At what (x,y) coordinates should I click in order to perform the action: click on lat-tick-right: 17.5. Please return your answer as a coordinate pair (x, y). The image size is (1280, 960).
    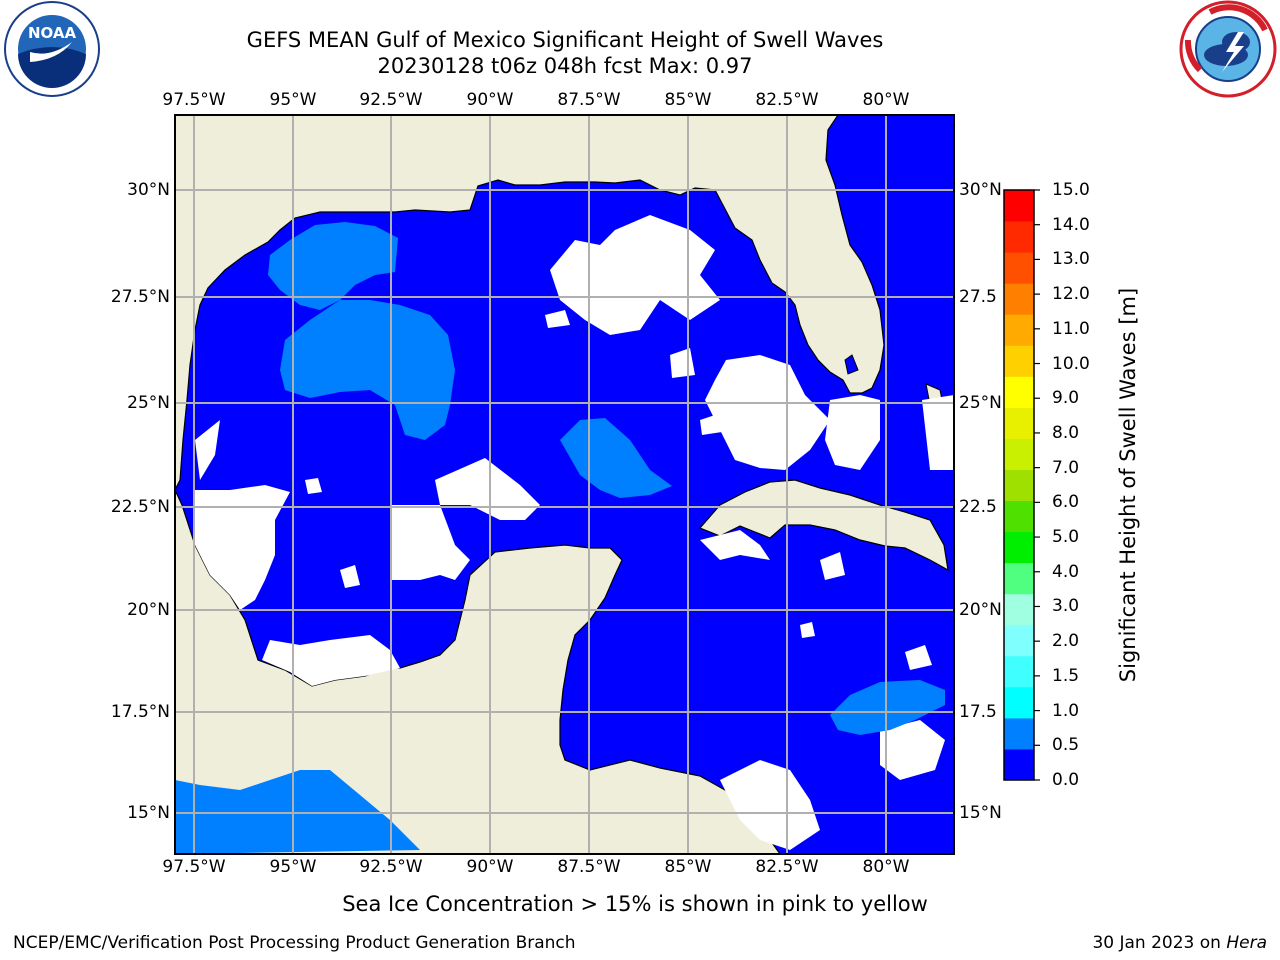
    Looking at the image, I should click on (978, 712).